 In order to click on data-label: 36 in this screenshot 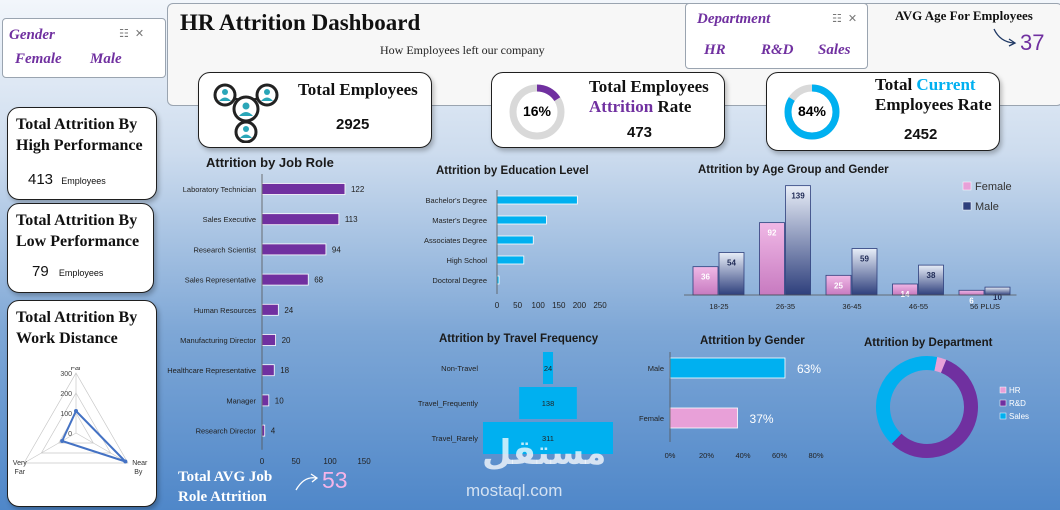, I will do `click(705, 277)`.